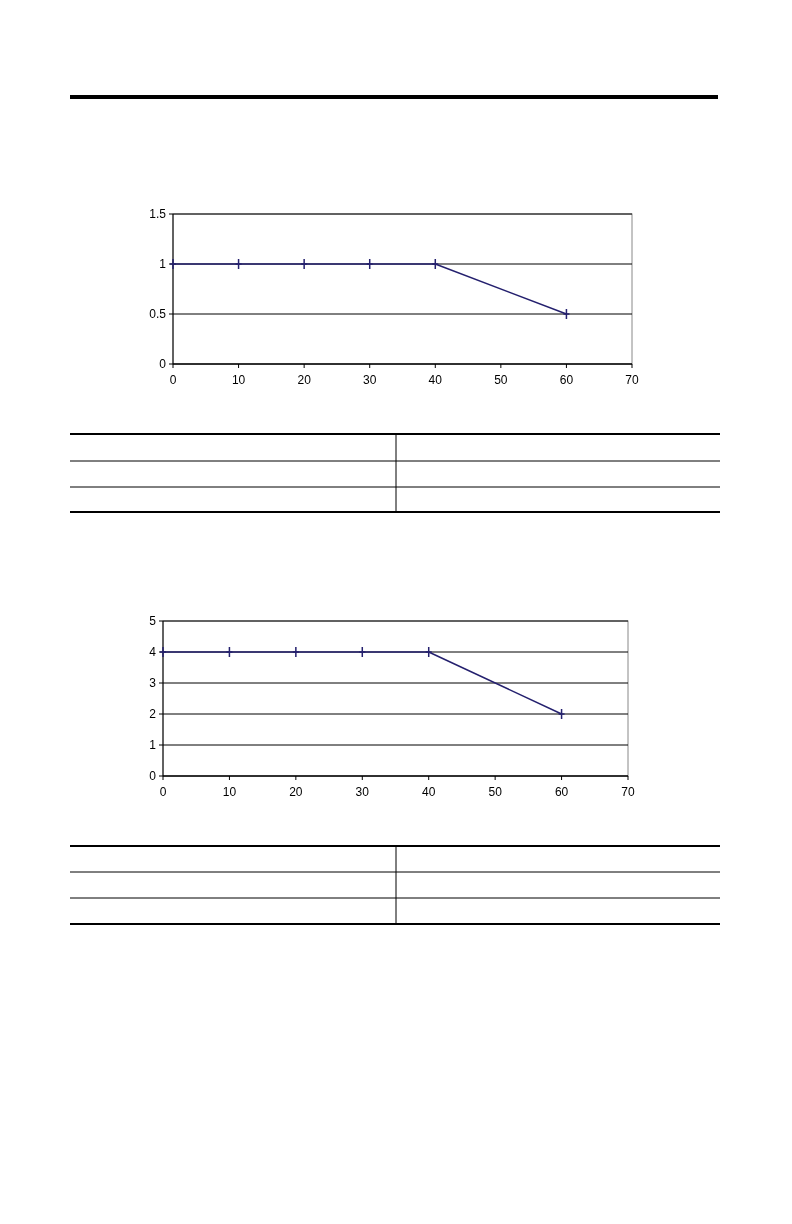 This screenshot has height=1224, width=792. I want to click on x-tick-label: 0, so click(173, 380).